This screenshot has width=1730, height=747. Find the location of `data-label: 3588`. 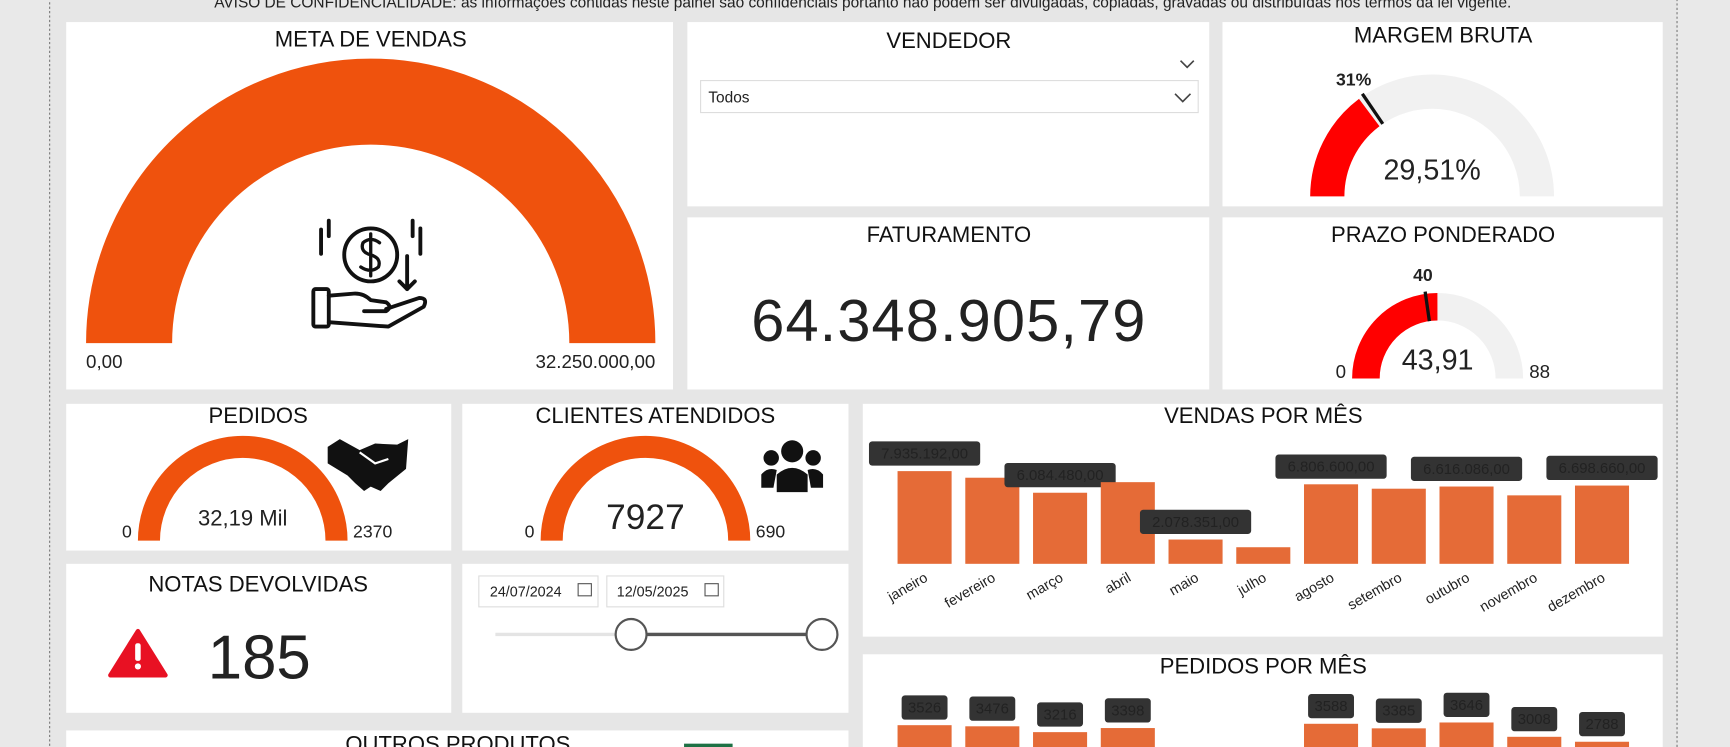

data-label: 3588 is located at coordinates (1330, 707).